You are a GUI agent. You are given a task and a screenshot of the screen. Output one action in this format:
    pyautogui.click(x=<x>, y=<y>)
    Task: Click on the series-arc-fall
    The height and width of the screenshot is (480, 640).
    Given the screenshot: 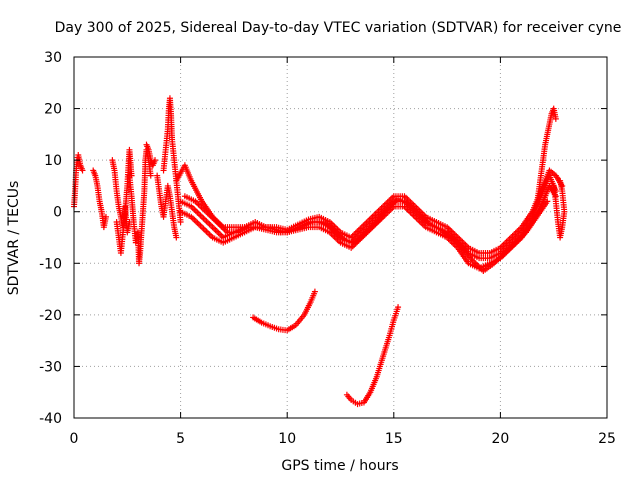 What is the action you would take?
    pyautogui.click(x=167, y=206)
    